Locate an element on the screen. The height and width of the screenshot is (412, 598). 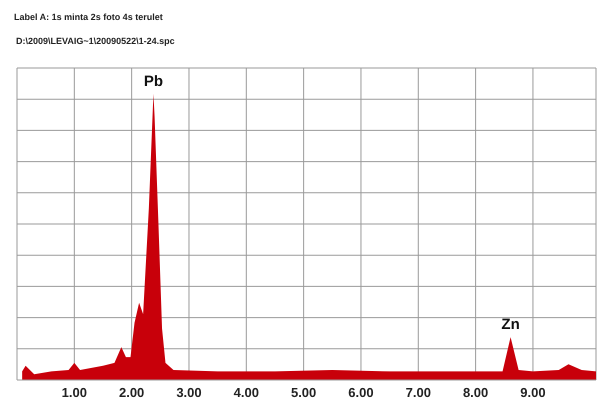
x-tick-label: 6.00 is located at coordinates (361, 392).